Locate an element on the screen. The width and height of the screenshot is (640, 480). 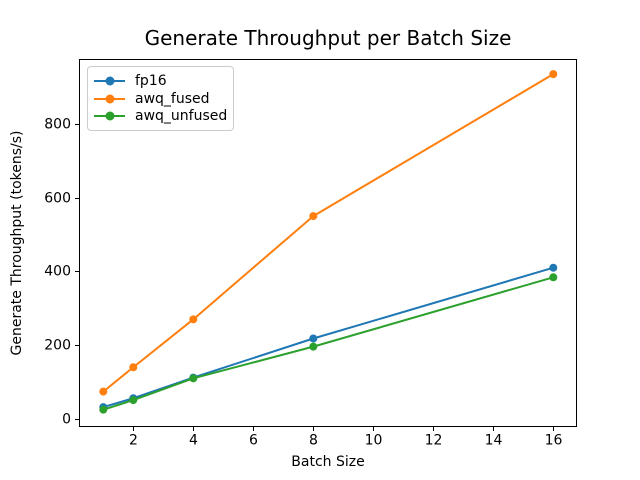
x-tick-label: 14 is located at coordinates (494, 441).